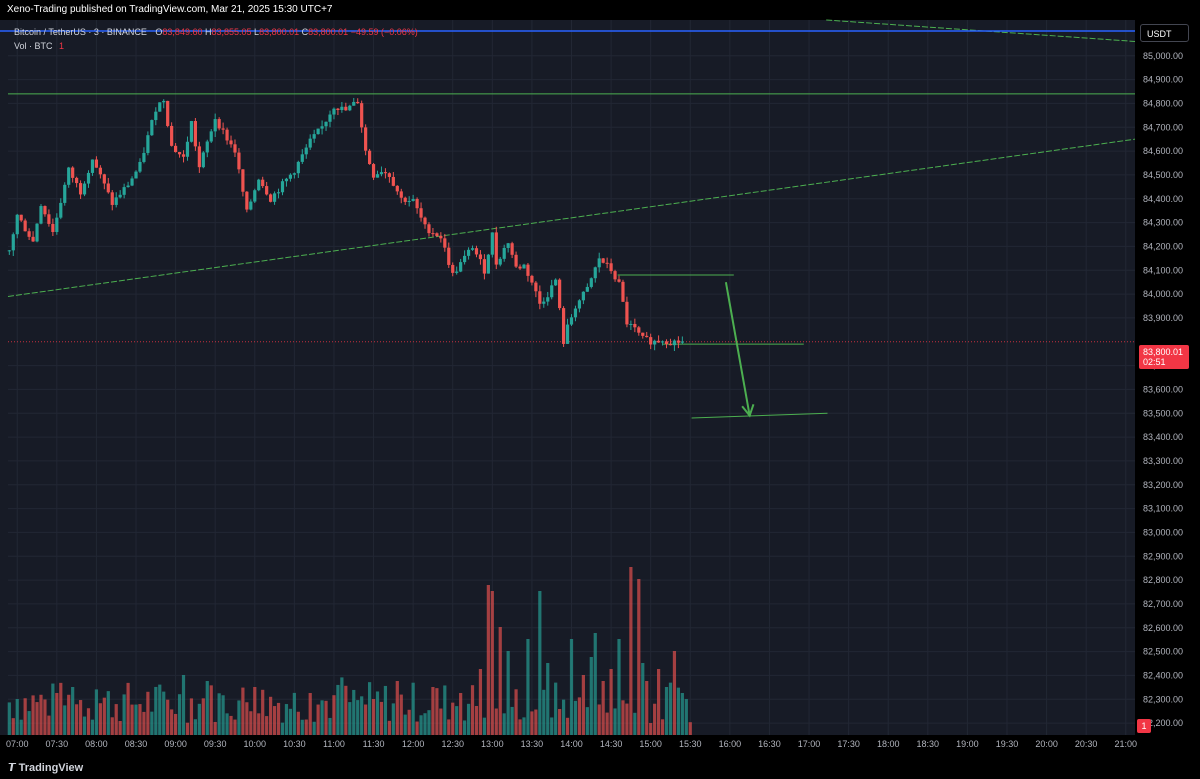  What do you see at coordinates (1163, 270) in the screenshot?
I see `price-tick: 84,100.00` at bounding box center [1163, 270].